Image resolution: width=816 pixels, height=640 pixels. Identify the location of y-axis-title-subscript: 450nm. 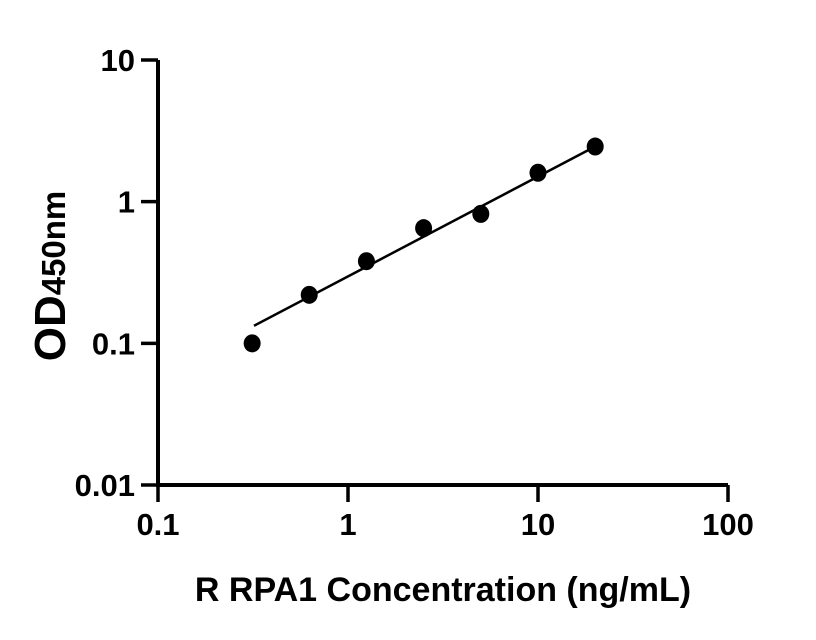
(53, 243).